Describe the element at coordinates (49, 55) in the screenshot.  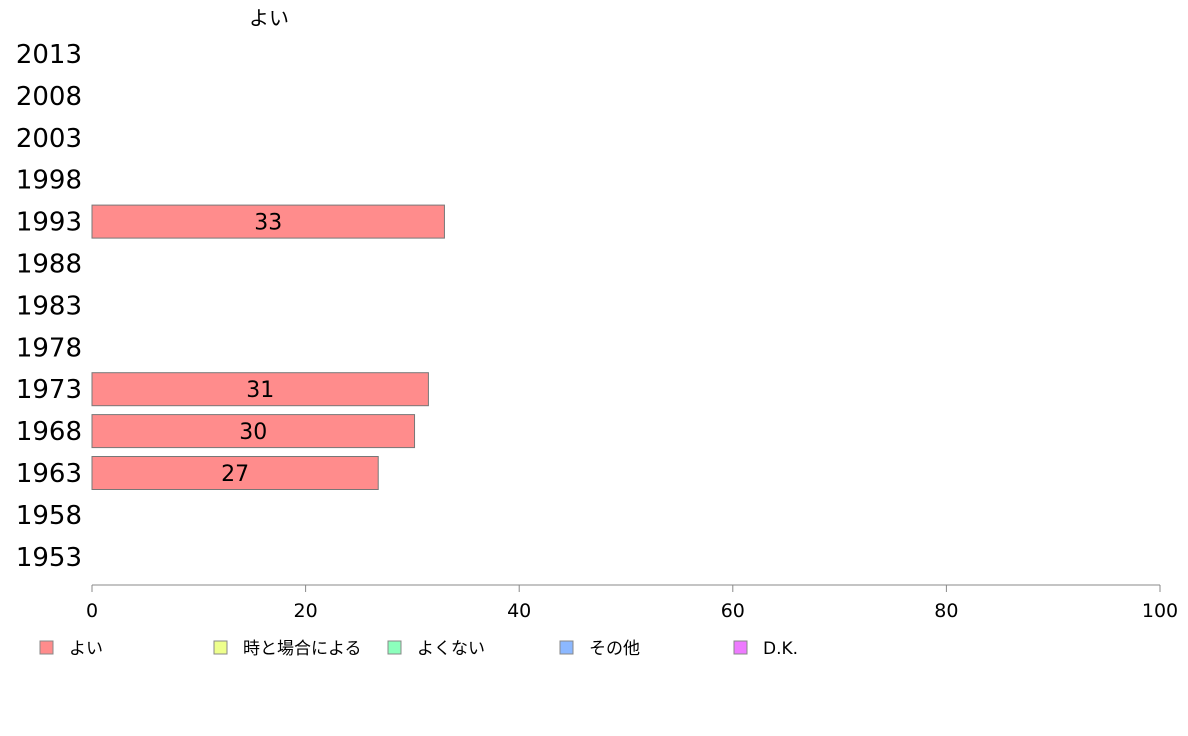
I see `year-label: 2013` at that location.